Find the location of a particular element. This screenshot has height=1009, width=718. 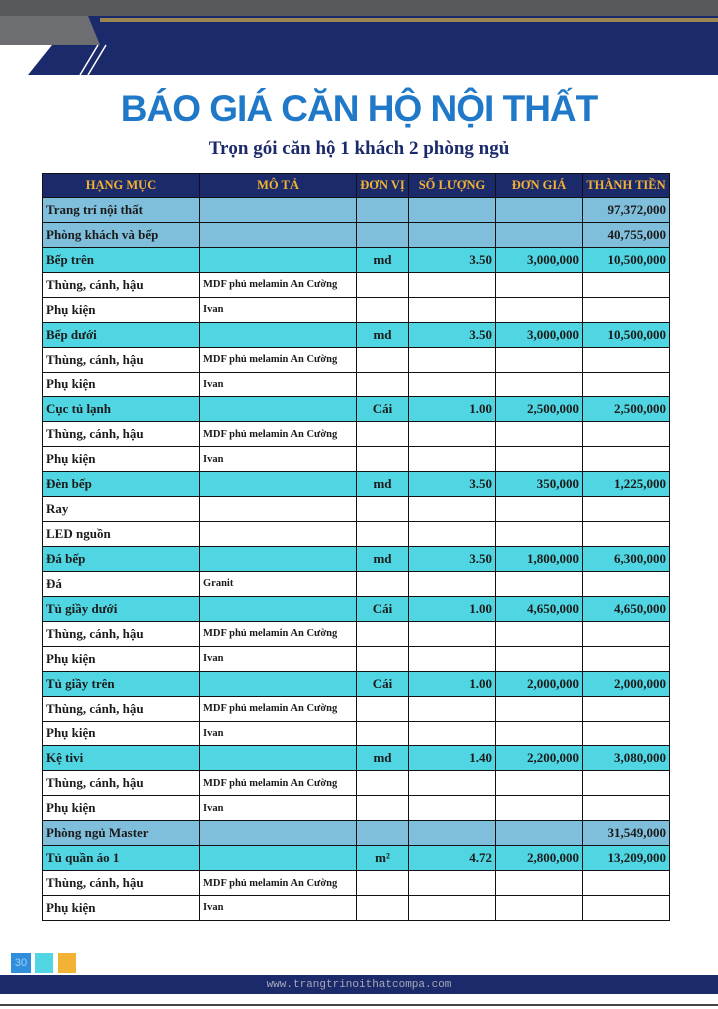

table-cell: 10,500,000 is located at coordinates (626, 334).